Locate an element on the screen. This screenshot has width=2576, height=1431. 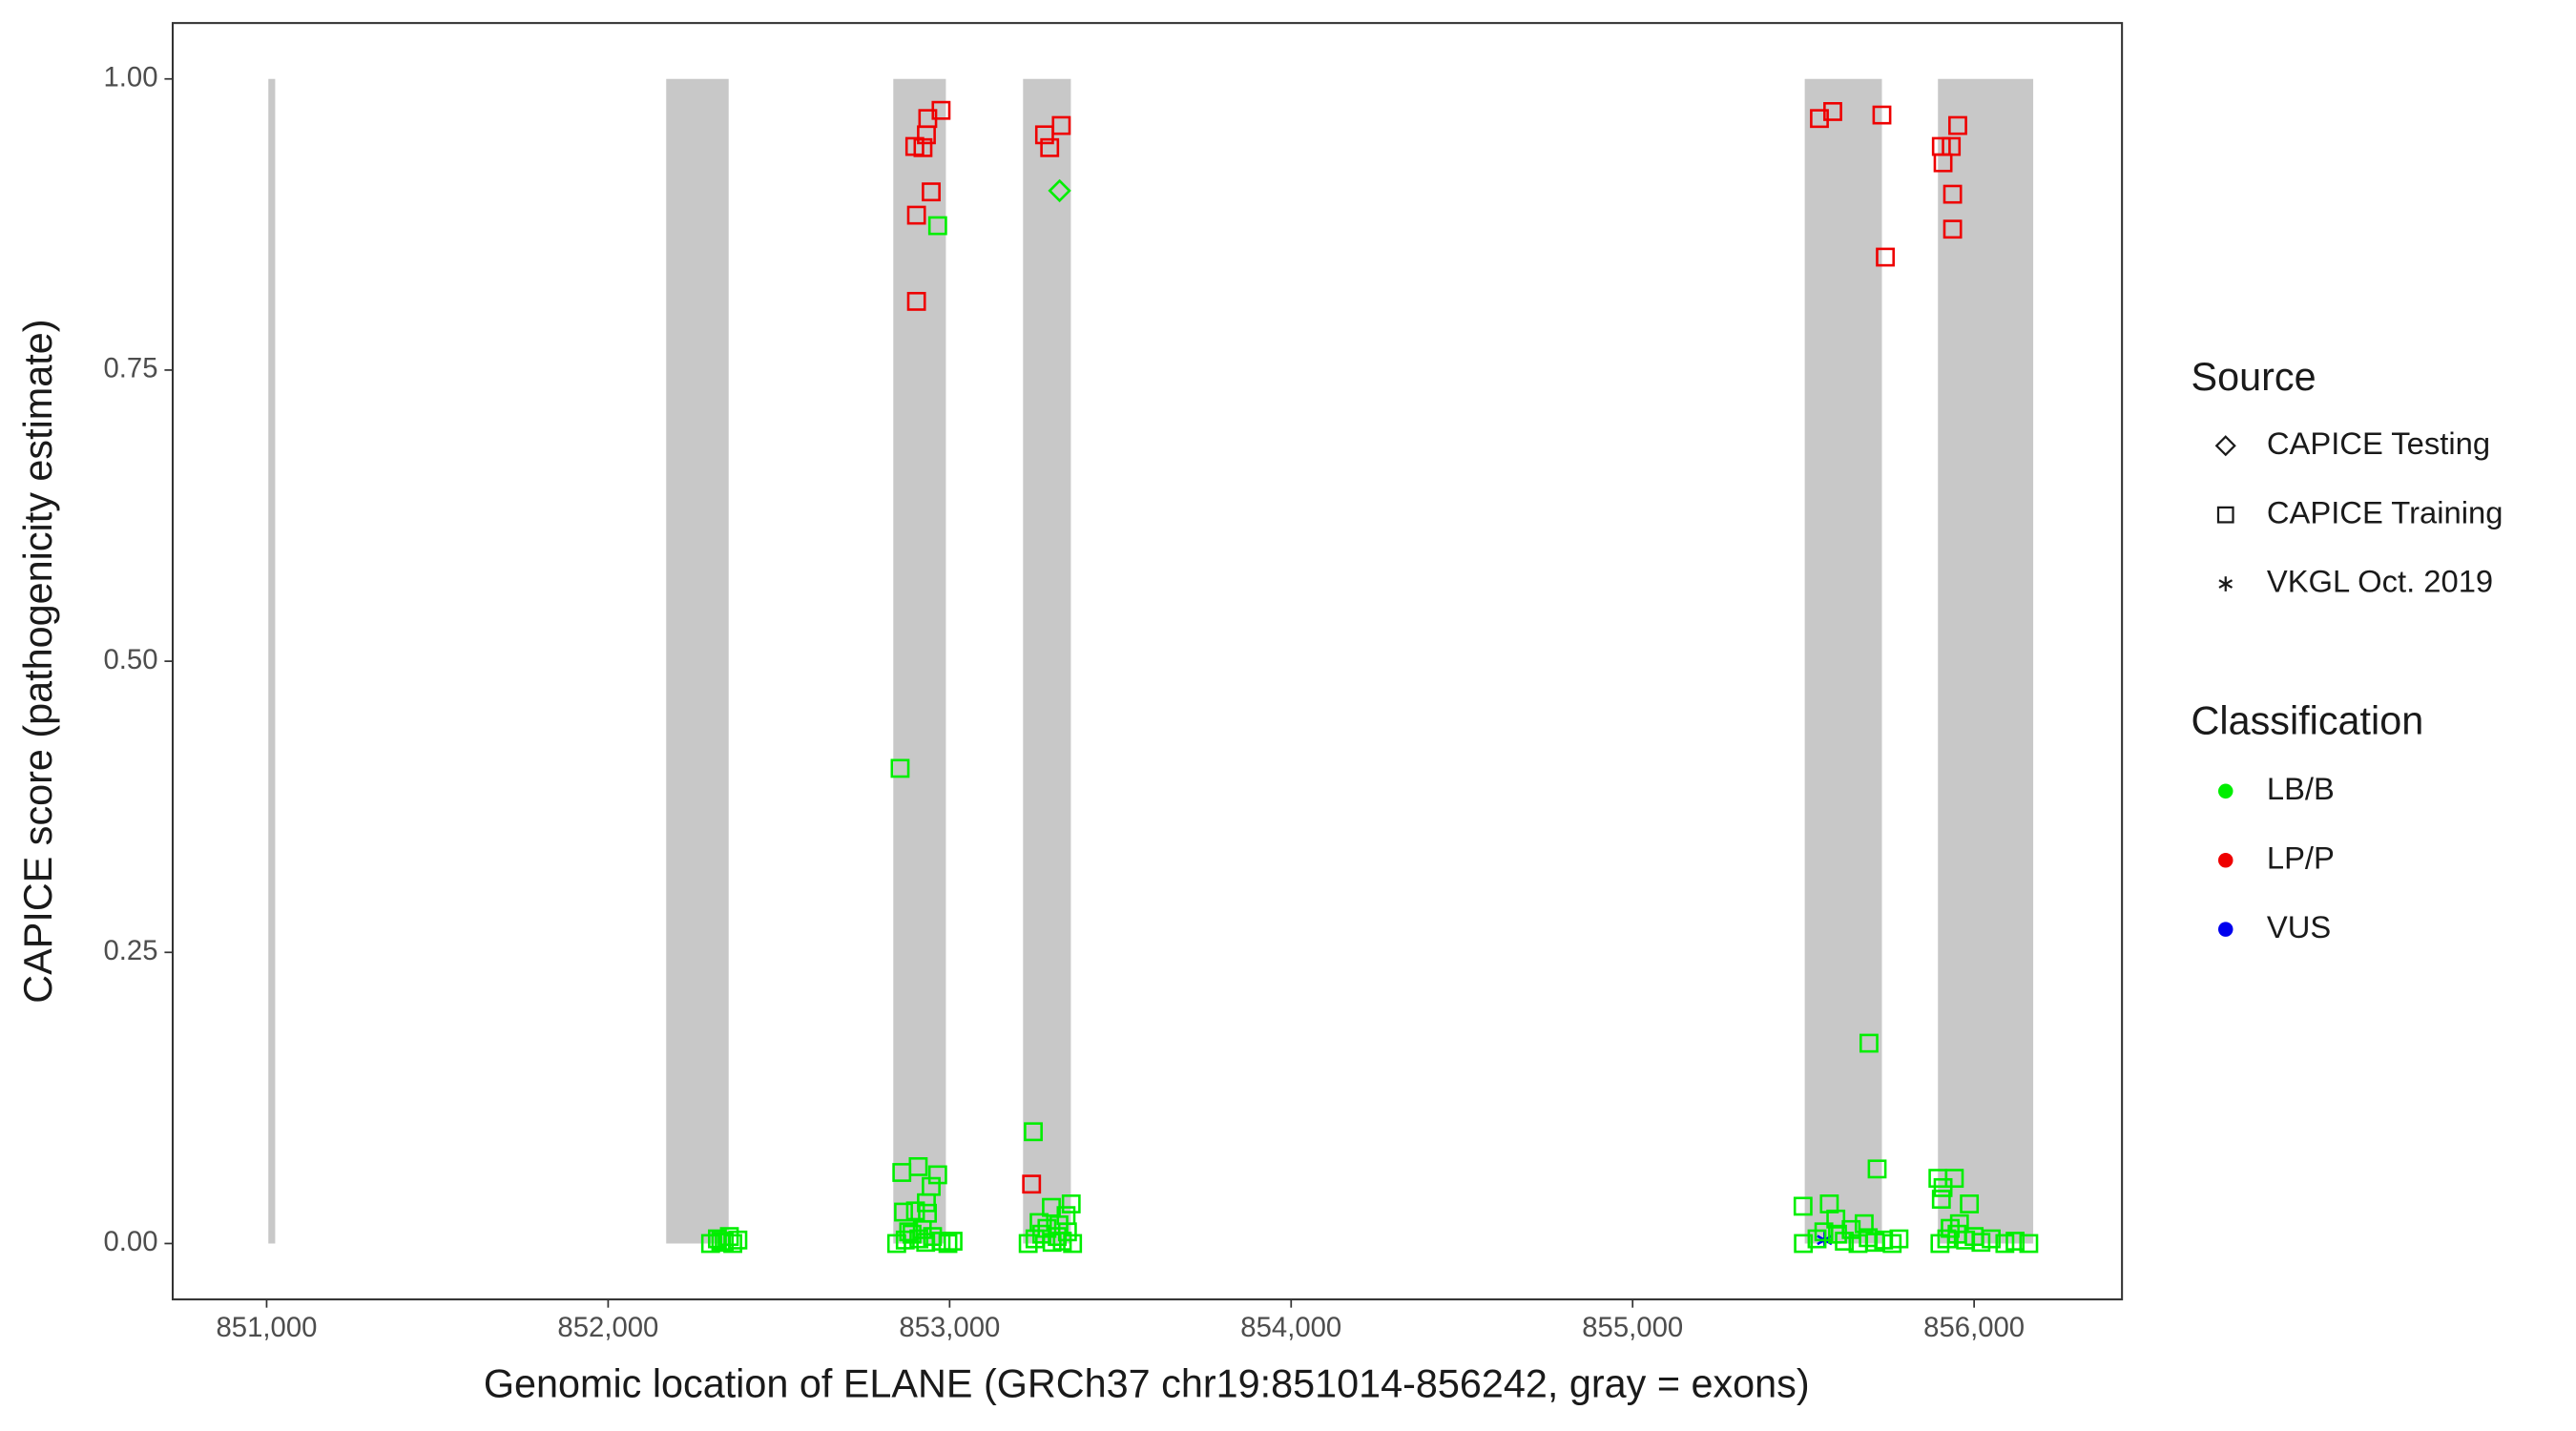
x-tick-label: 853,000 is located at coordinates (949, 1327).